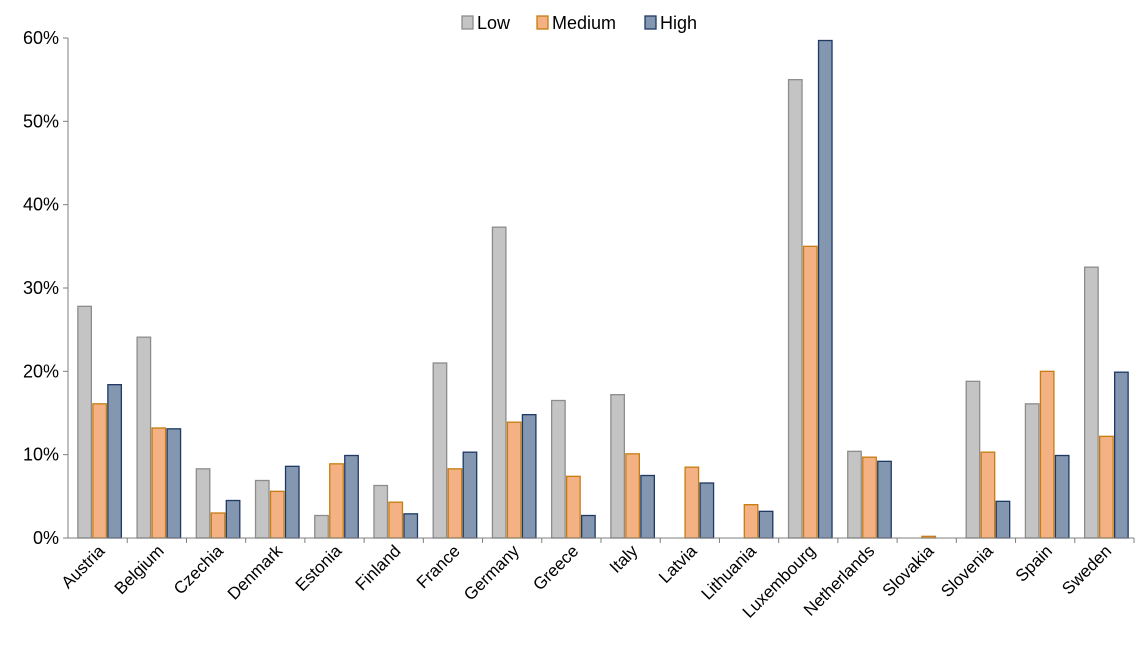  I want to click on bar-low-belgium, so click(144, 437).